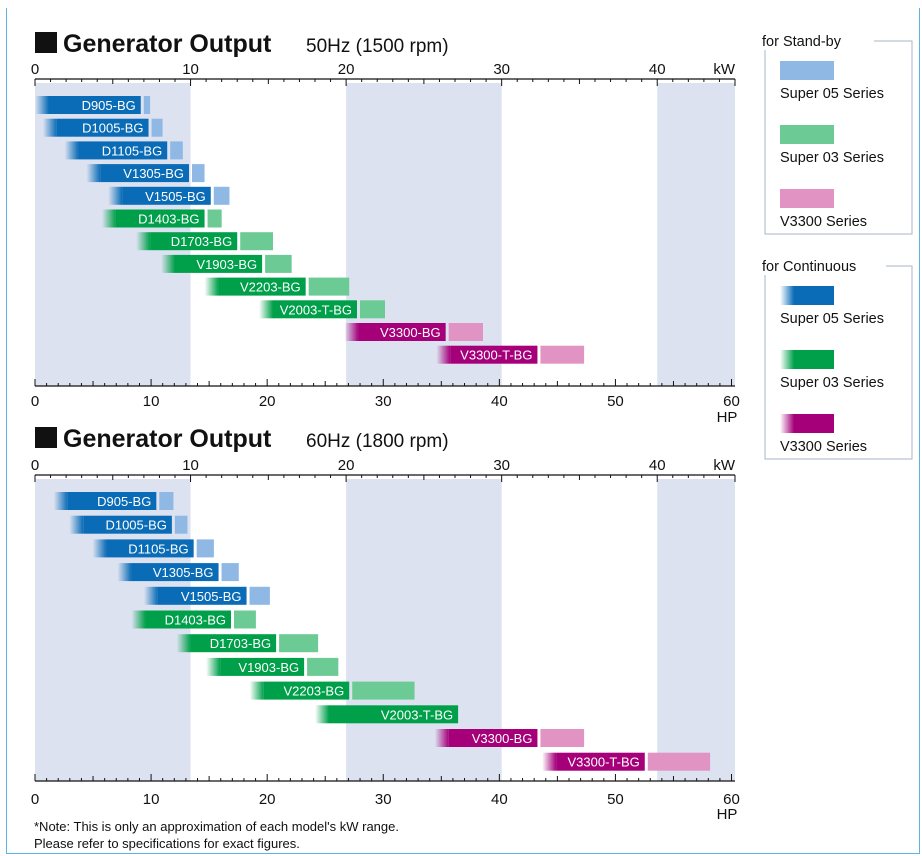 This screenshot has height=856, width=922. I want to click on hp-tick-label: 10, so click(151, 799).